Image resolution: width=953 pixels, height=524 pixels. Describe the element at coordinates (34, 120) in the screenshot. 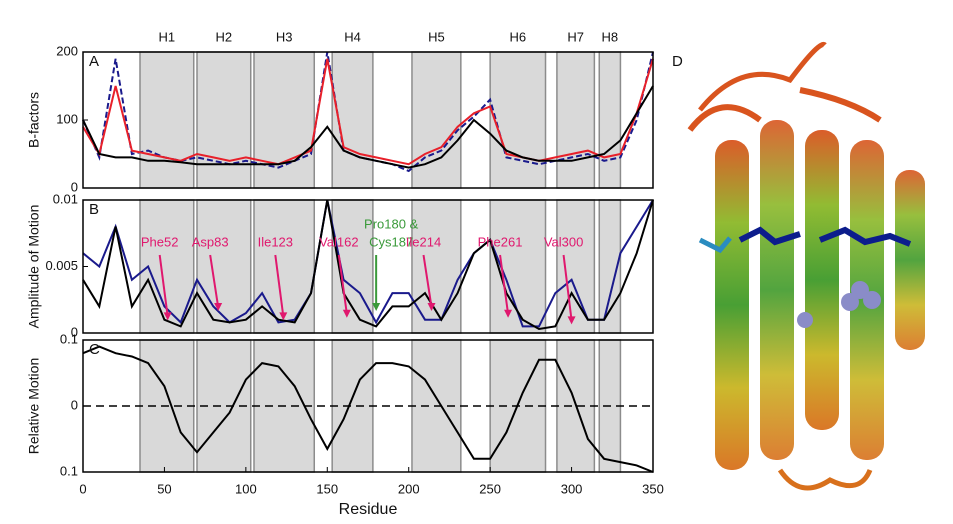

I see `y-axis-label: B-factors` at that location.